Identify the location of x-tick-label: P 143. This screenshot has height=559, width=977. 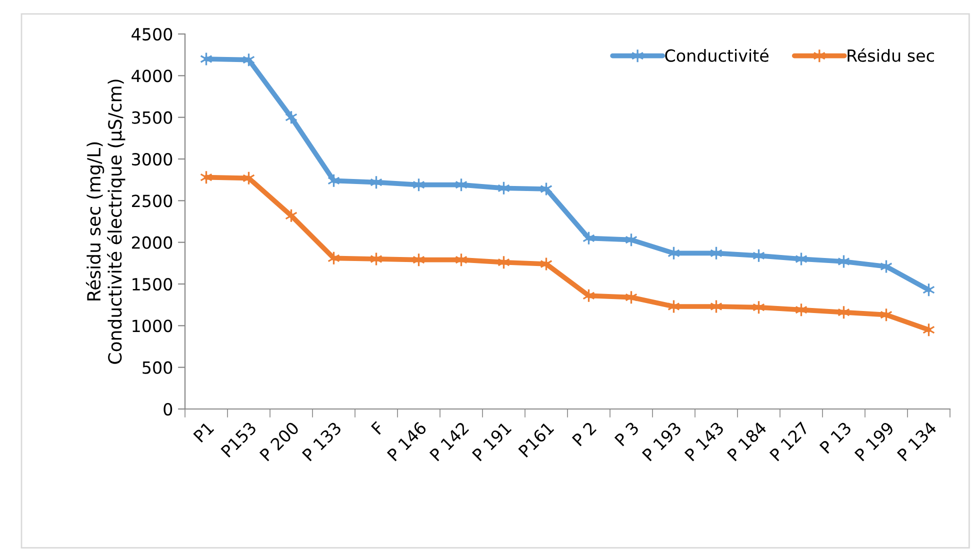
(704, 441).